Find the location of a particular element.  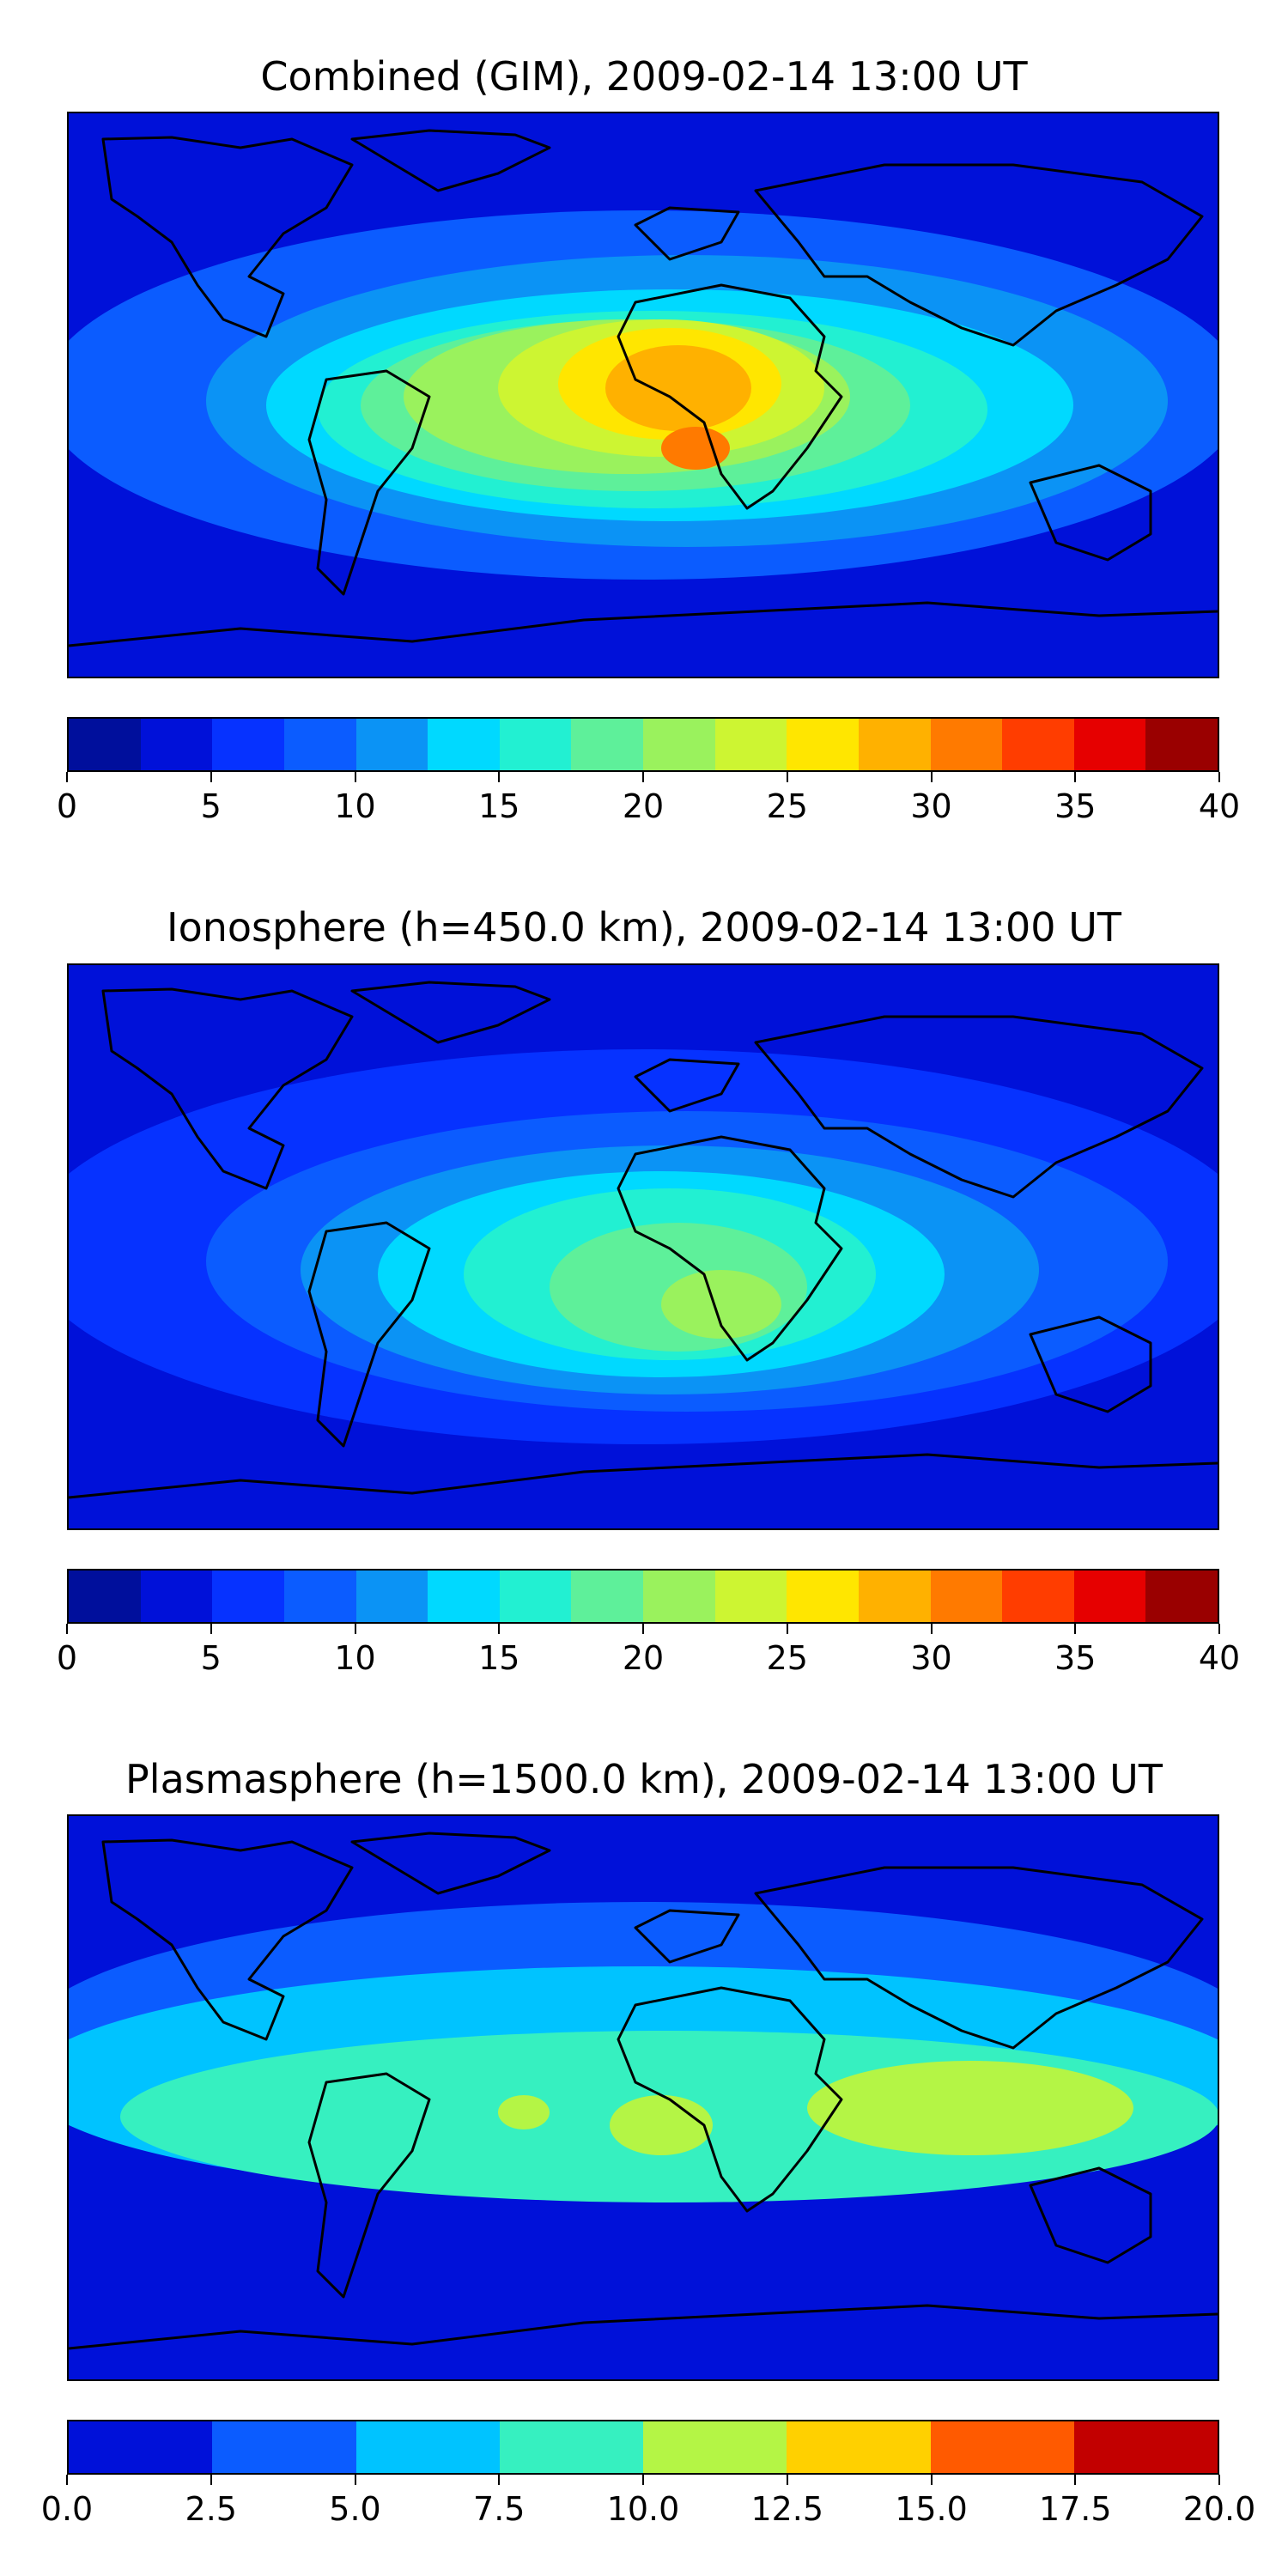

colorbar-tick-label: 5.0 is located at coordinates (355, 2509).